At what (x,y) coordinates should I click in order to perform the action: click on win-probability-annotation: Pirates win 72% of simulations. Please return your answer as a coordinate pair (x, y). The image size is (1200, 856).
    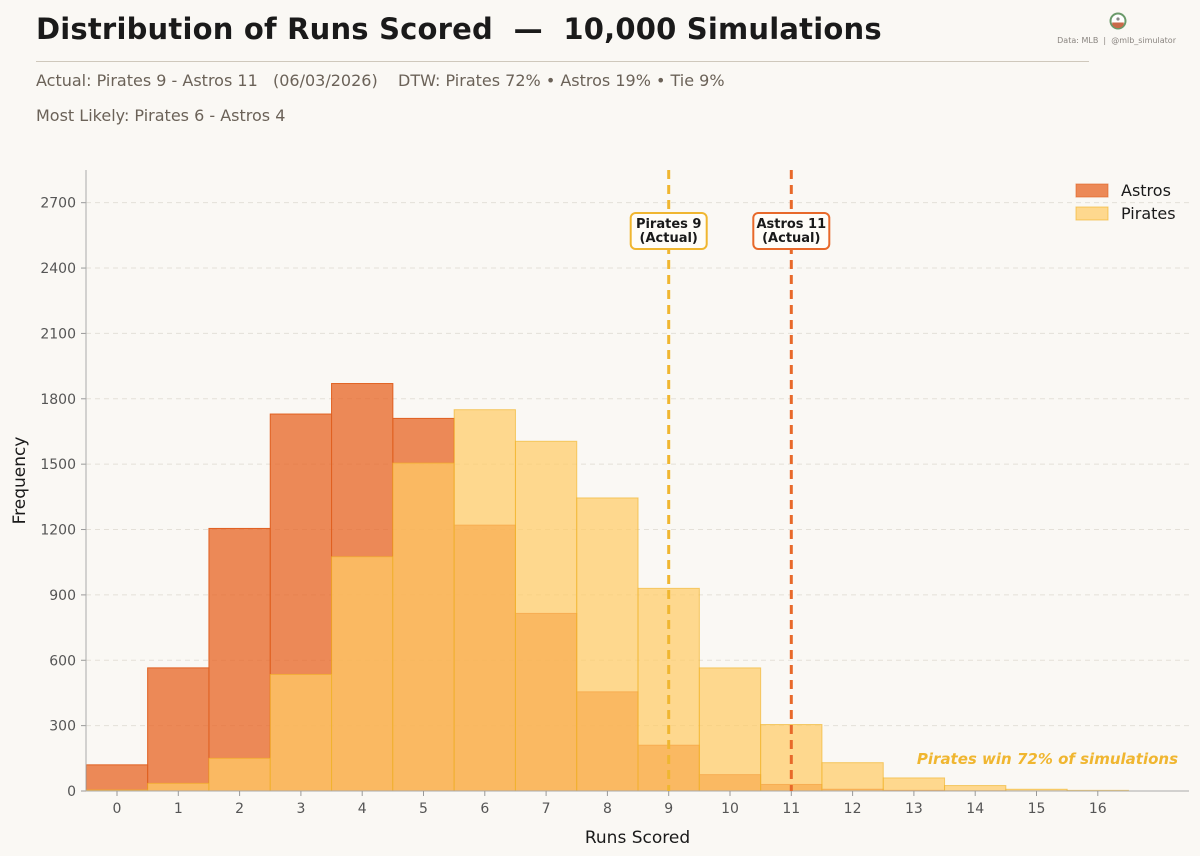
    Looking at the image, I should click on (1047, 759).